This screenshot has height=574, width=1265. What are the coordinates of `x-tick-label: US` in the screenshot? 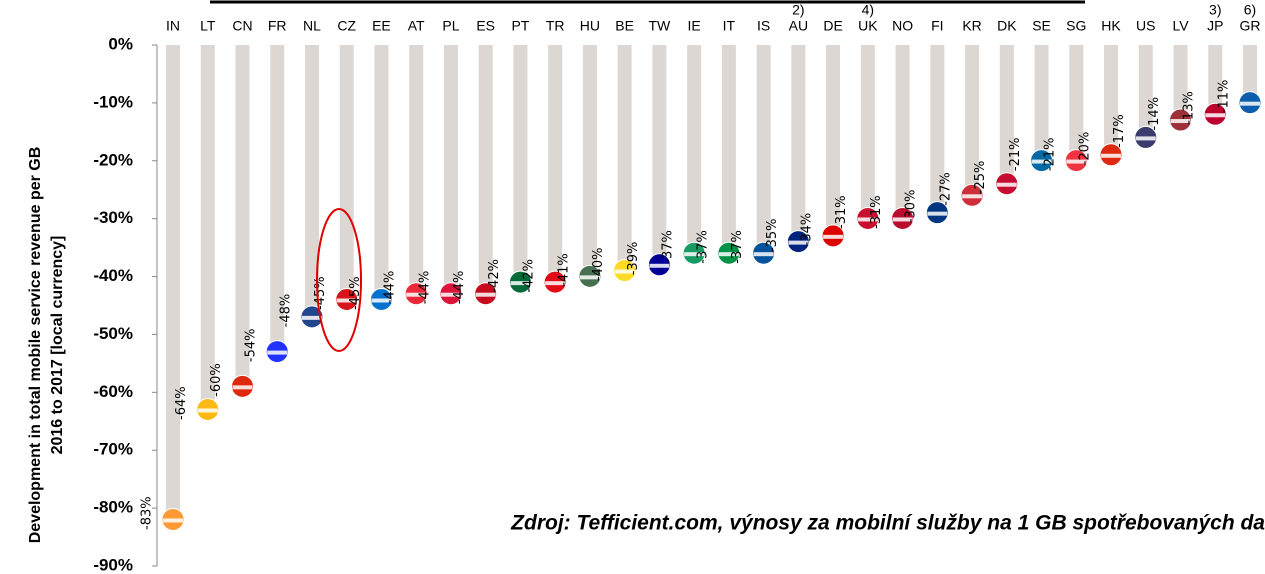 It's located at (1145, 26).